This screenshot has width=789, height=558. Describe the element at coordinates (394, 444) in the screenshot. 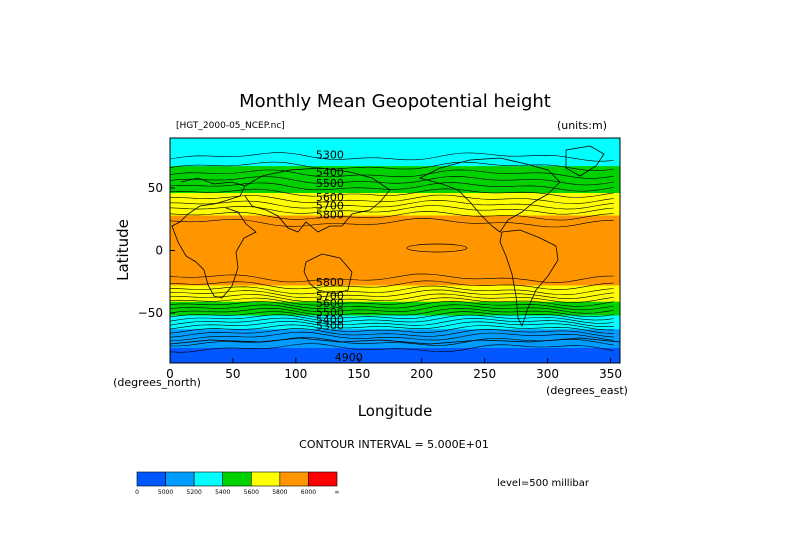

I see `contour-interval-text: CONTOUR INTERVAL = 5.000E+01` at that location.